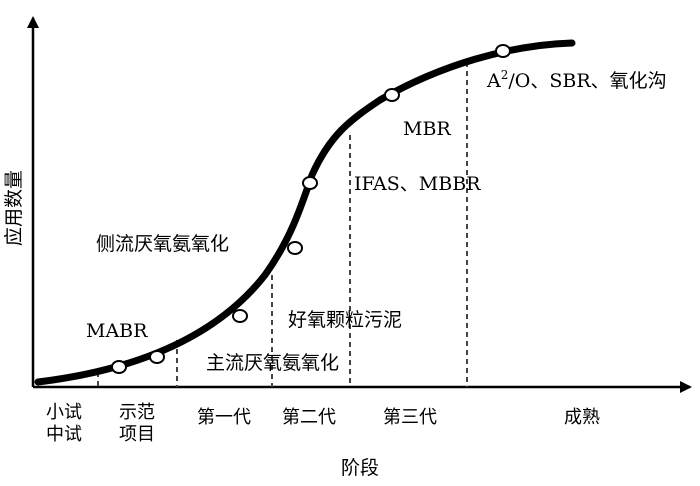  I want to click on label-a2o-sbr-oxidation-ditch: A2/O、SBR、氧化沟, so click(576, 80).